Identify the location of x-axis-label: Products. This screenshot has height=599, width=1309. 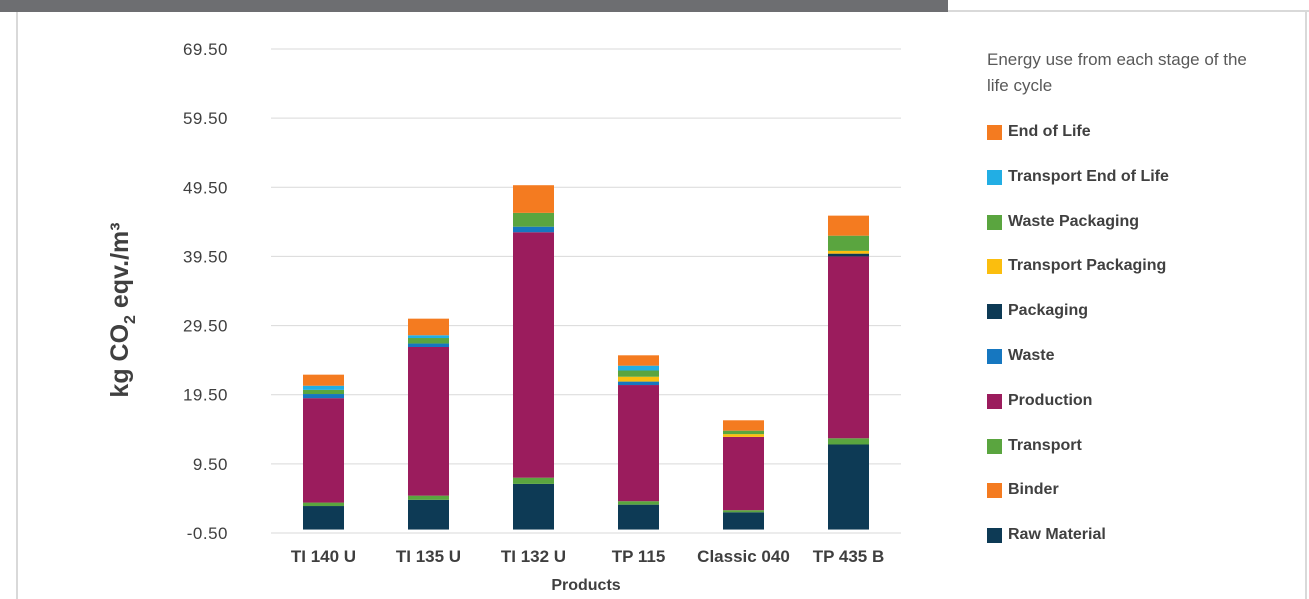
(585, 585).